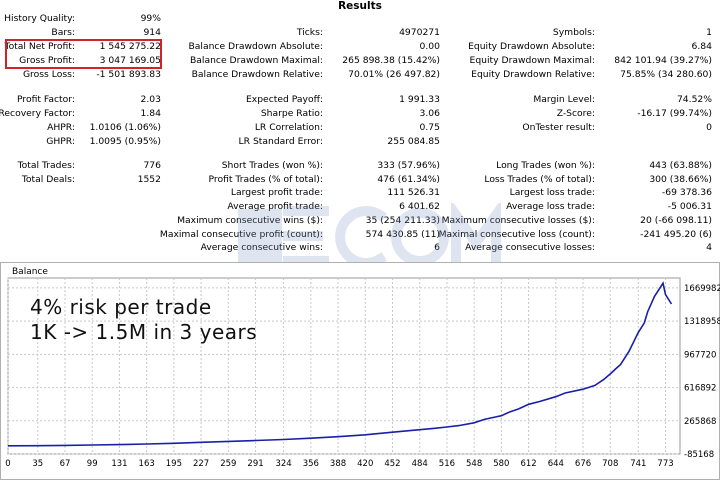 The height and width of the screenshot is (484, 720). I want to click on stat-col1-label: History Quality:, so click(39, 18).